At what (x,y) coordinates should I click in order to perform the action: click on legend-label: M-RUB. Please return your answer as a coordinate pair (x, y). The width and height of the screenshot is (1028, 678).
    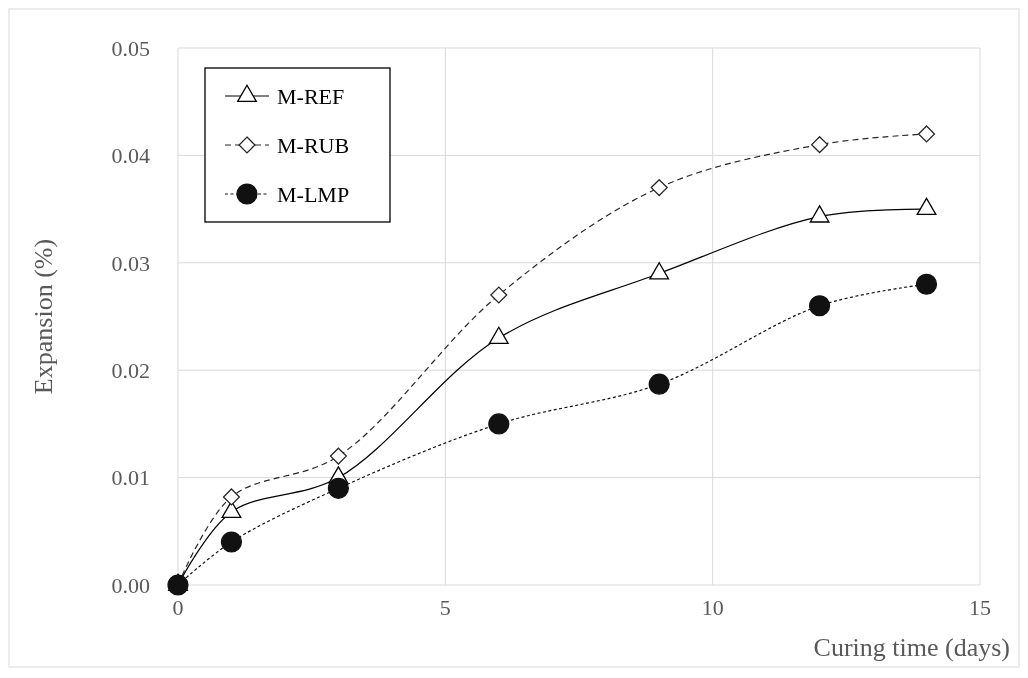
    Looking at the image, I should click on (313, 145).